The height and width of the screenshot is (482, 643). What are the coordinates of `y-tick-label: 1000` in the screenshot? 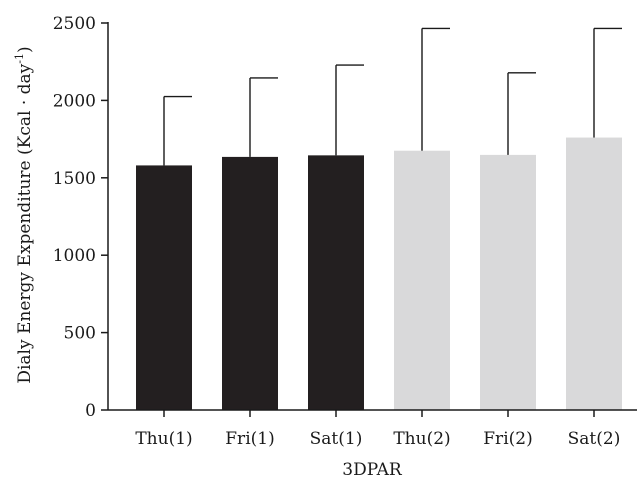 It's located at (74, 256).